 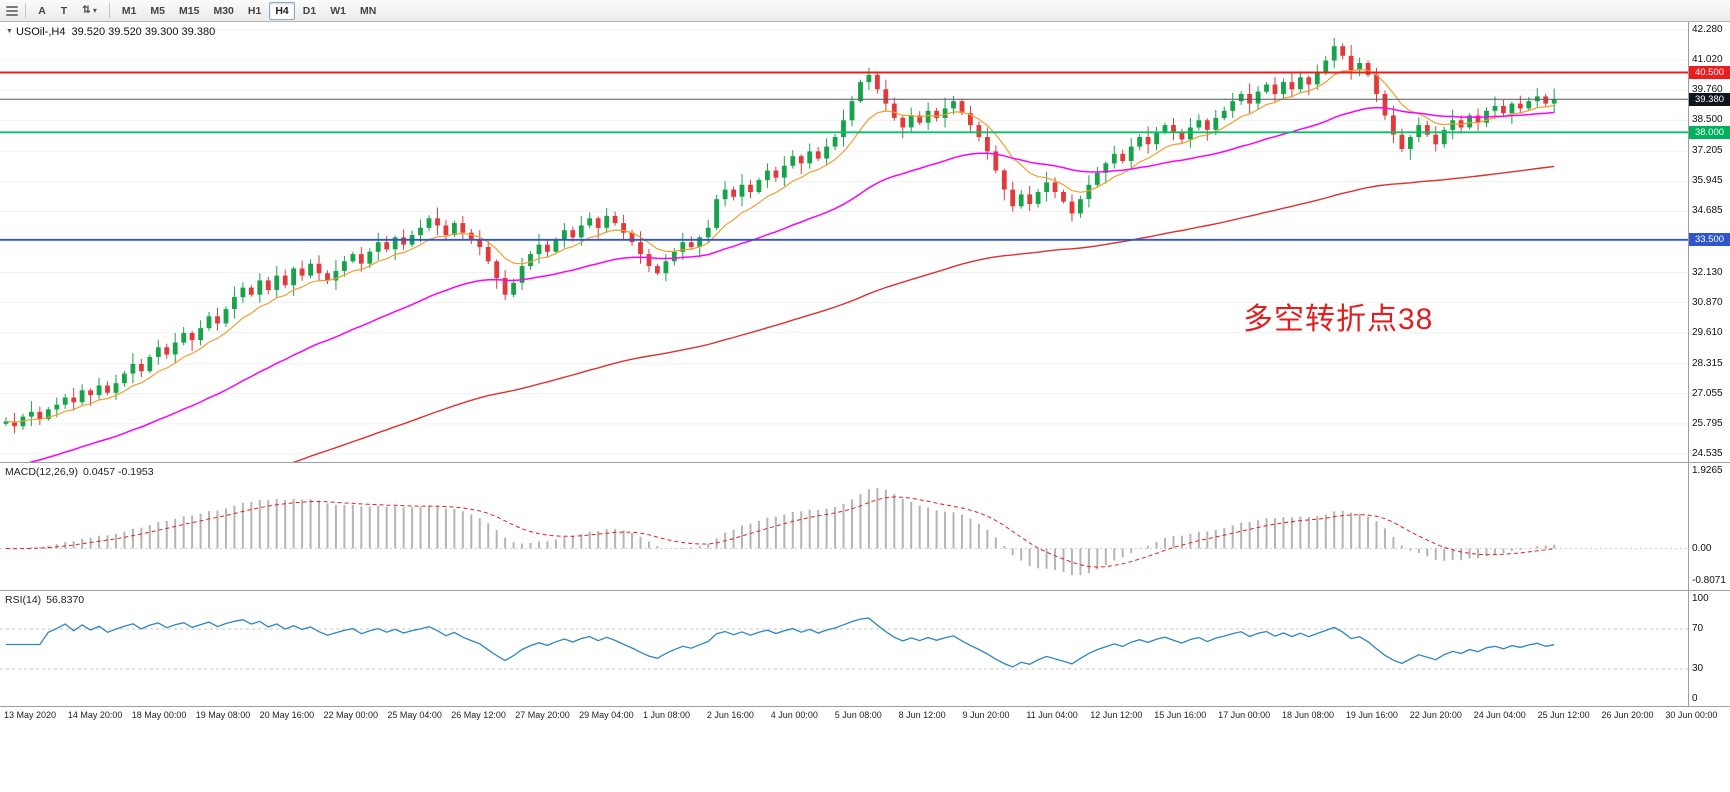 What do you see at coordinates (922, 715) in the screenshot?
I see `time-label: 8 Jun 12:00` at bounding box center [922, 715].